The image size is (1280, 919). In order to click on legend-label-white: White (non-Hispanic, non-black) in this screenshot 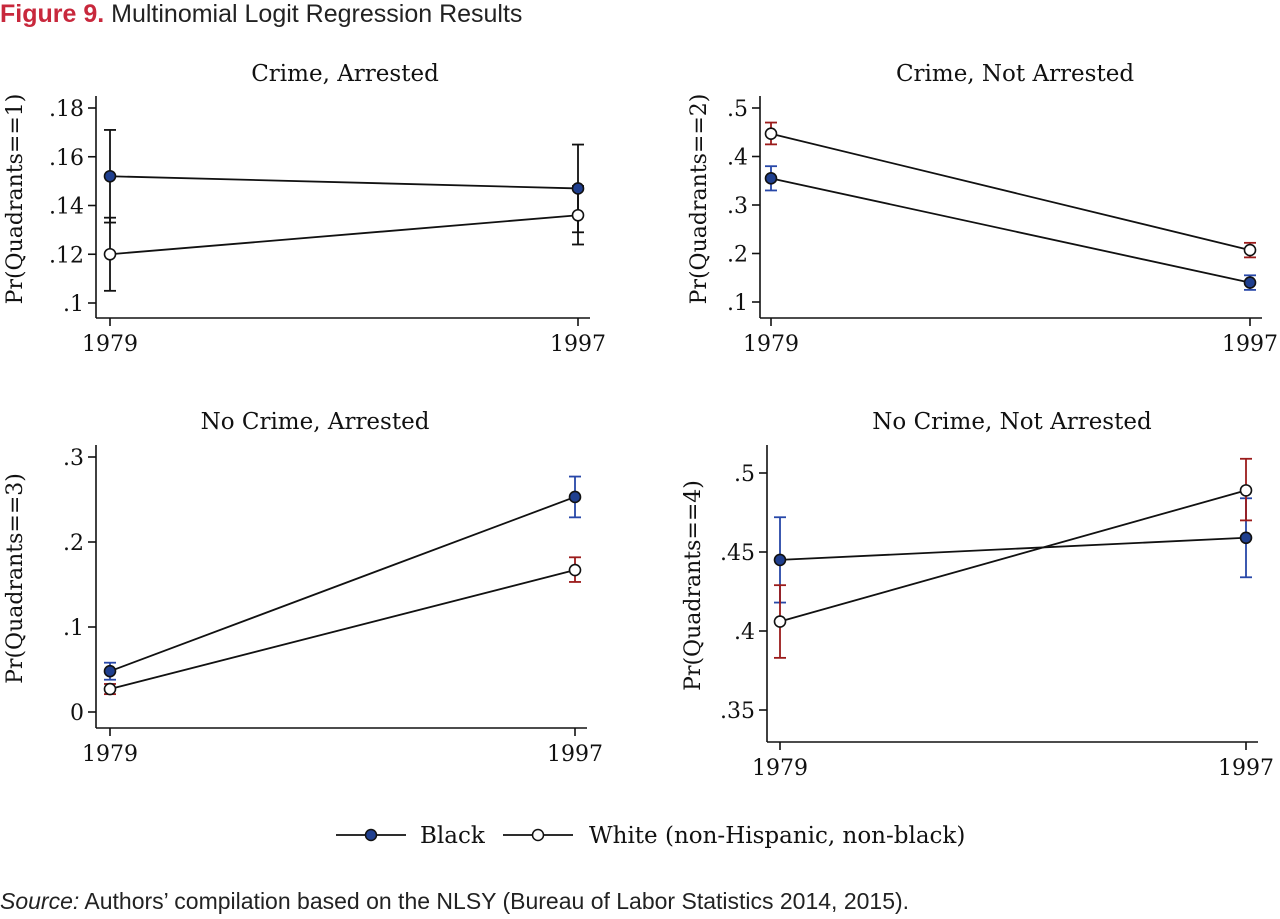, I will do `click(777, 836)`.